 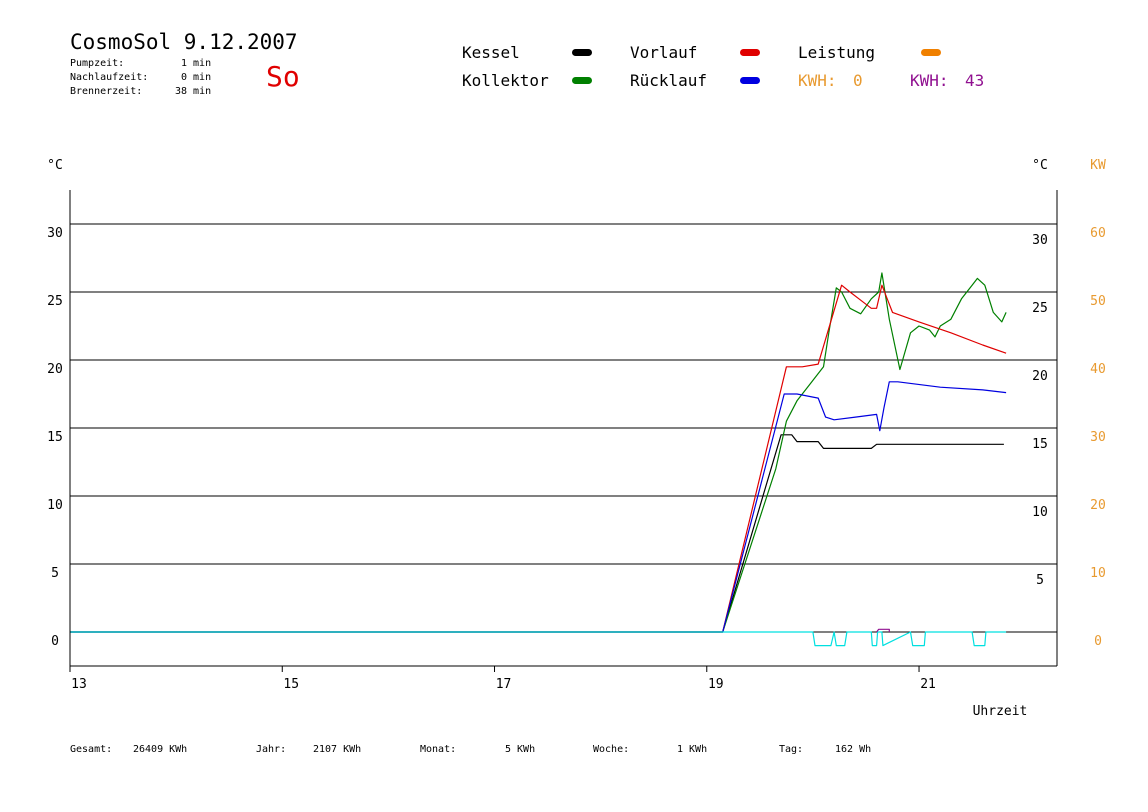 I want to click on footer-gesamt-value: 26409 KWh, so click(x=160, y=749).